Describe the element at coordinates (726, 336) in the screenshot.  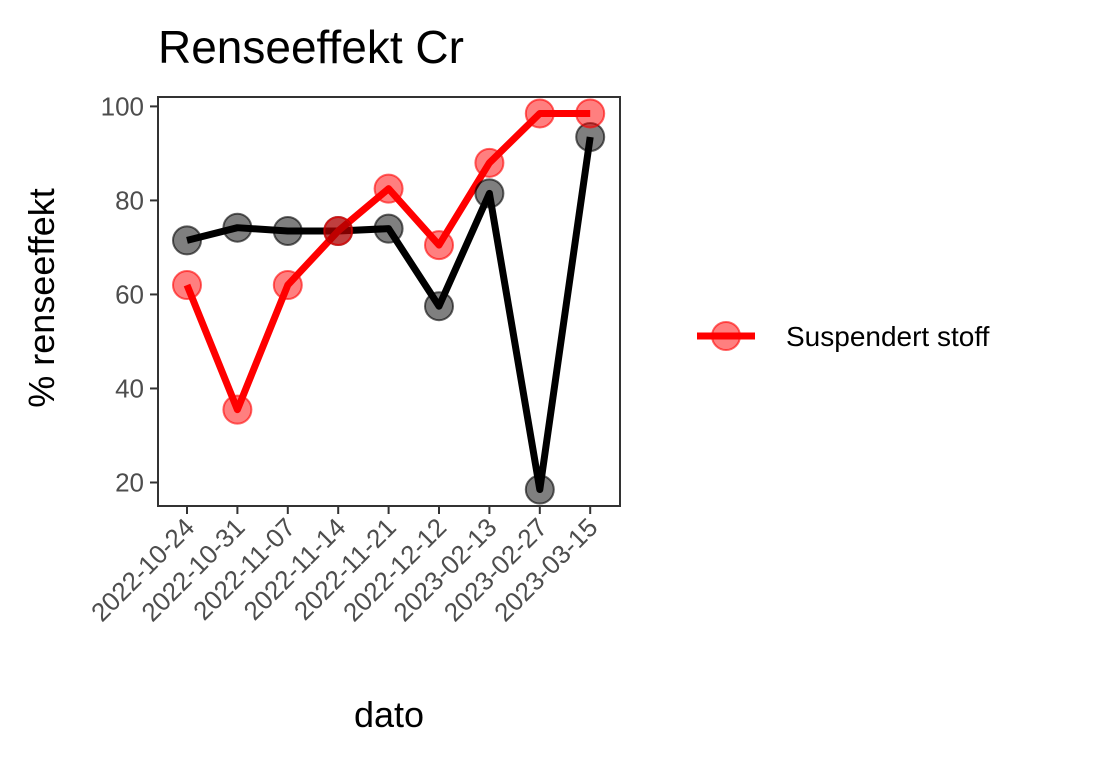
I see `legend-key-point` at that location.